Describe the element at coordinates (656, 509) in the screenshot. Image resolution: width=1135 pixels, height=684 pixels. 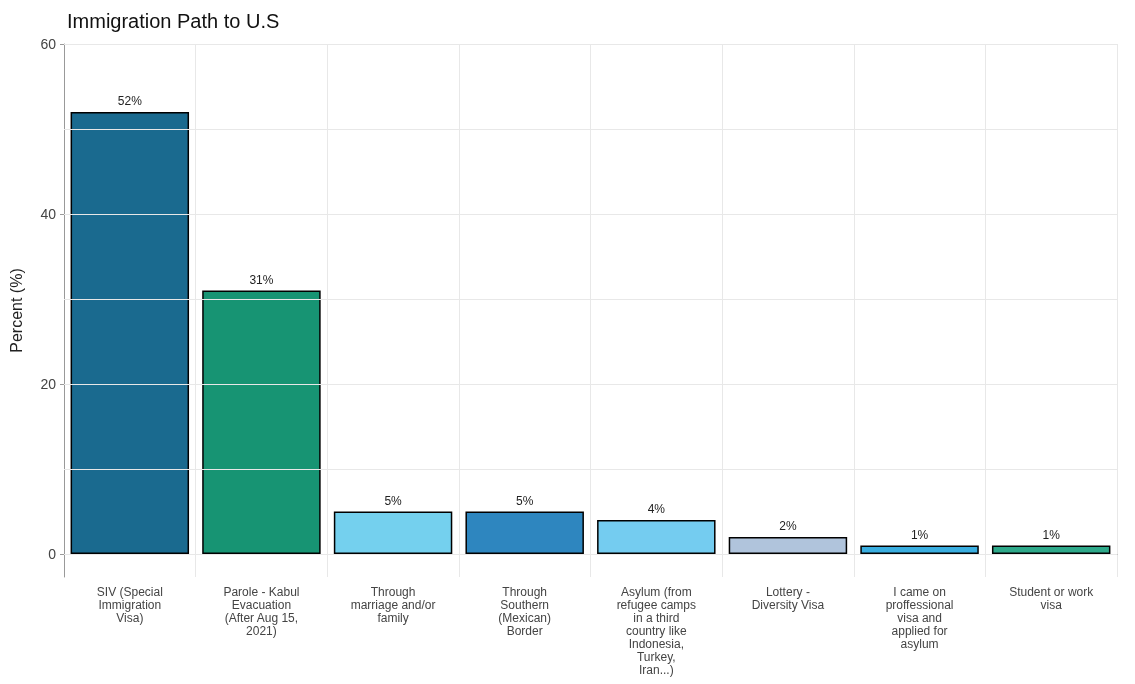
I see `data-label: 4%` at that location.